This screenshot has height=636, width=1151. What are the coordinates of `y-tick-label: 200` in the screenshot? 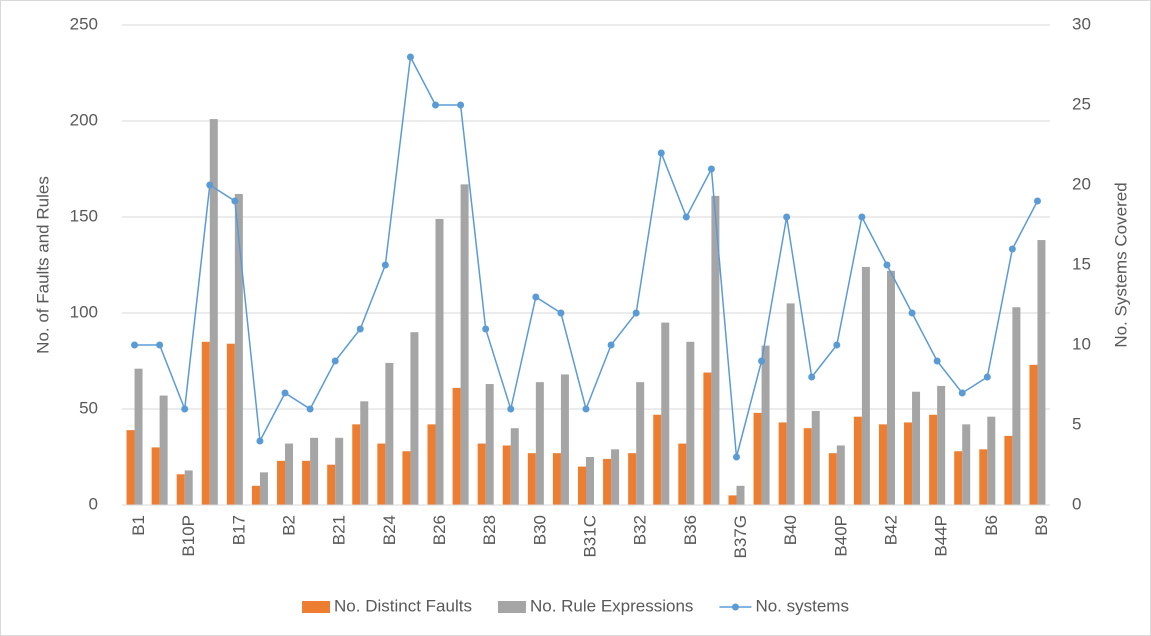 It's located at (84, 119).